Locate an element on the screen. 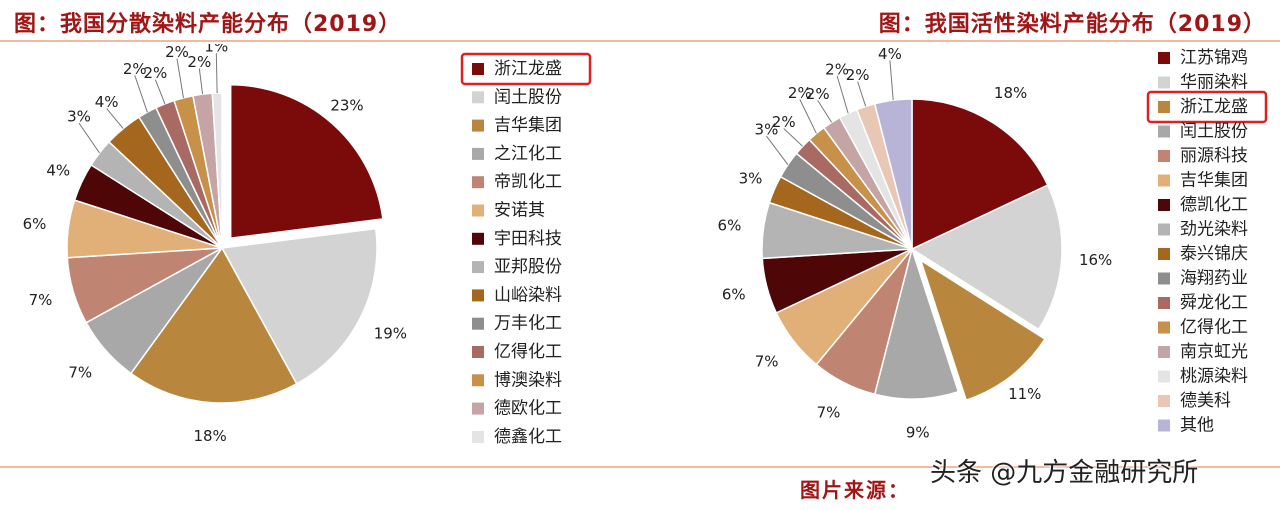  legend-label: 山峪染料 is located at coordinates (528, 295).